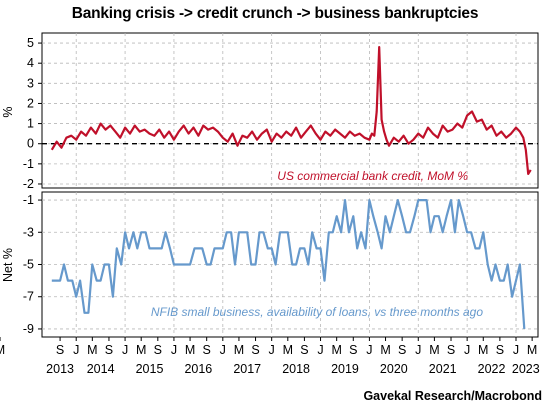 The image size is (550, 413). What do you see at coordinates (372, 176) in the screenshot?
I see `series-annotation-top: US commercial bank credit, MoM %` at bounding box center [372, 176].